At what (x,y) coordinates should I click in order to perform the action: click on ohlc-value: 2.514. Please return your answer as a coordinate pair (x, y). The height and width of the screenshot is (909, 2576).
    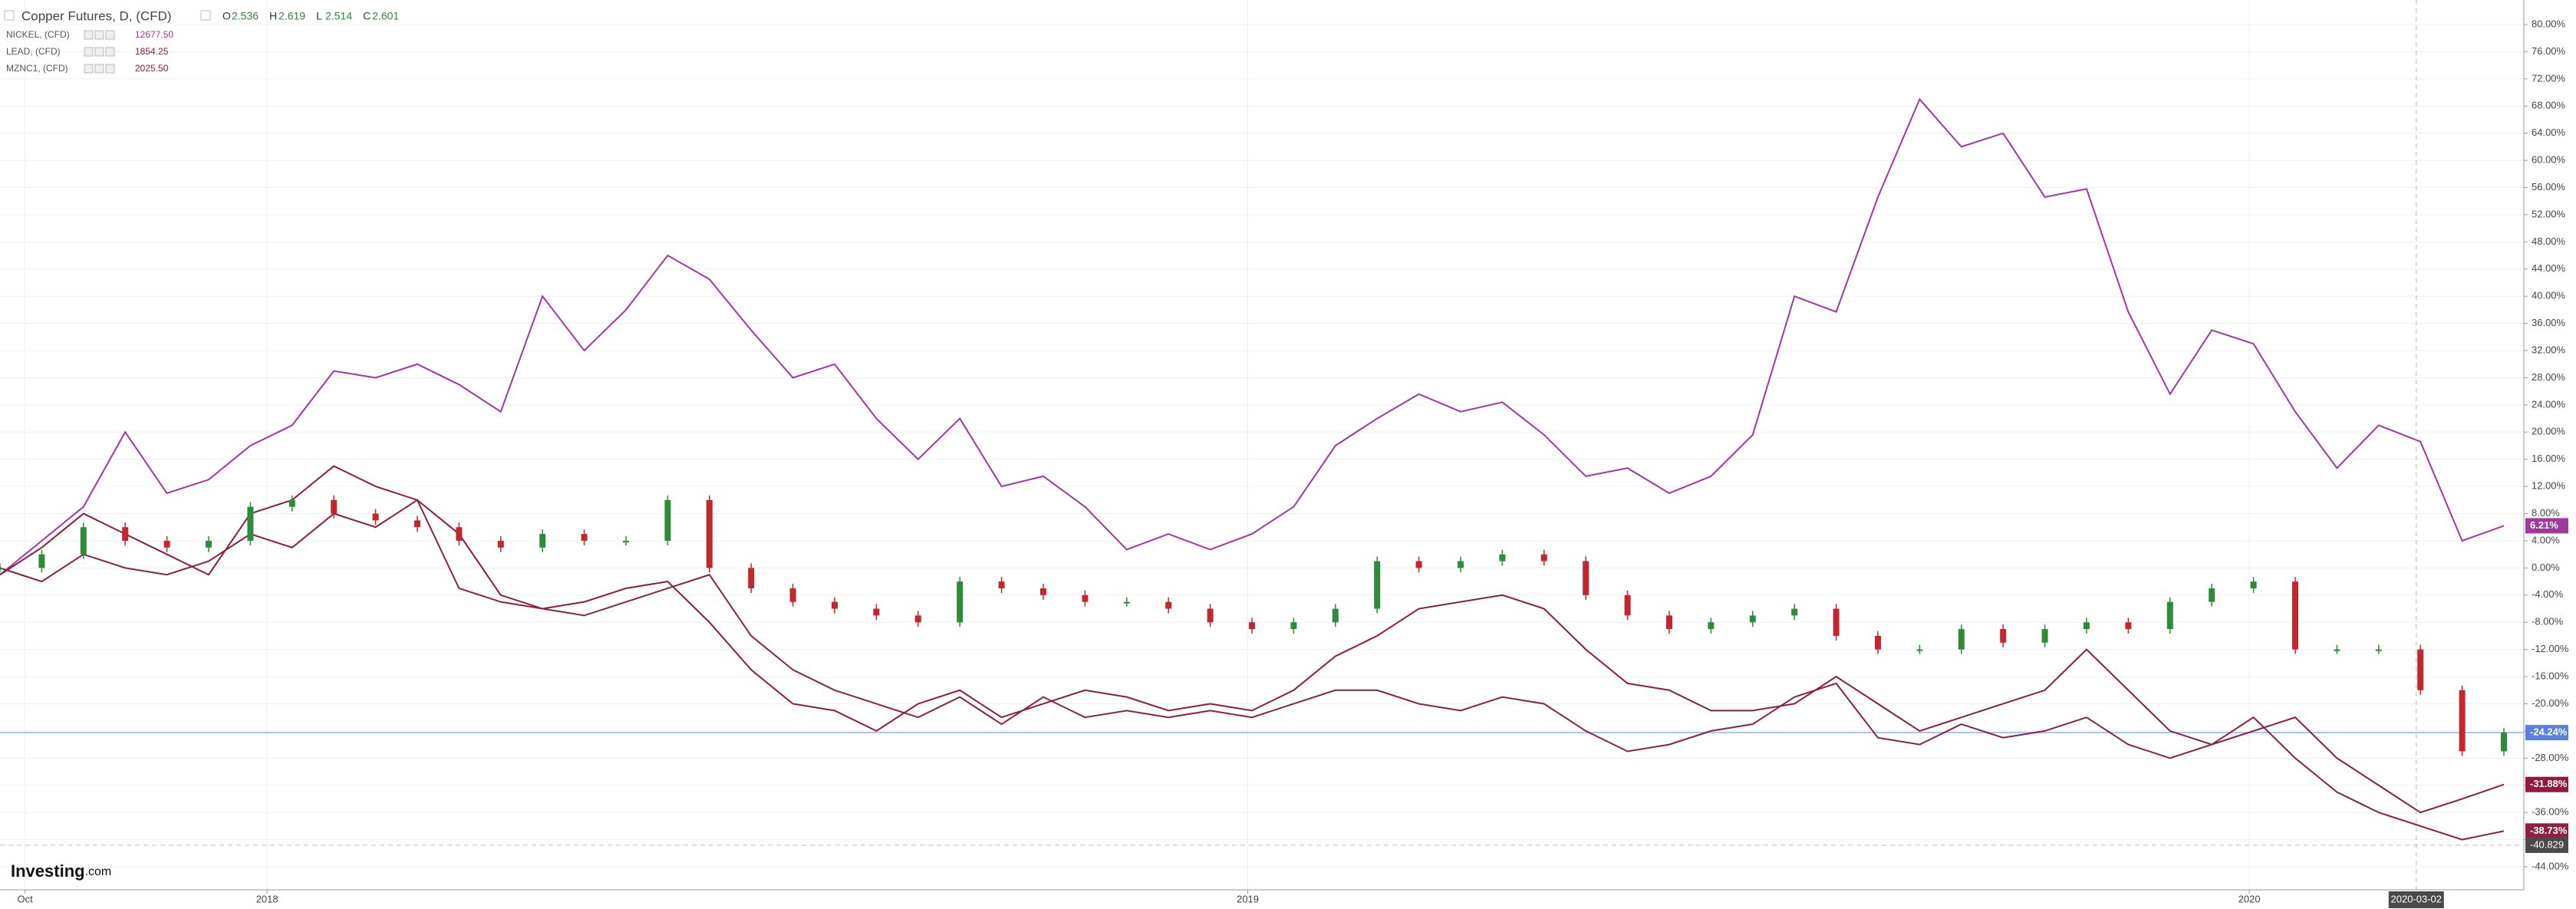
    Looking at the image, I should click on (338, 16).